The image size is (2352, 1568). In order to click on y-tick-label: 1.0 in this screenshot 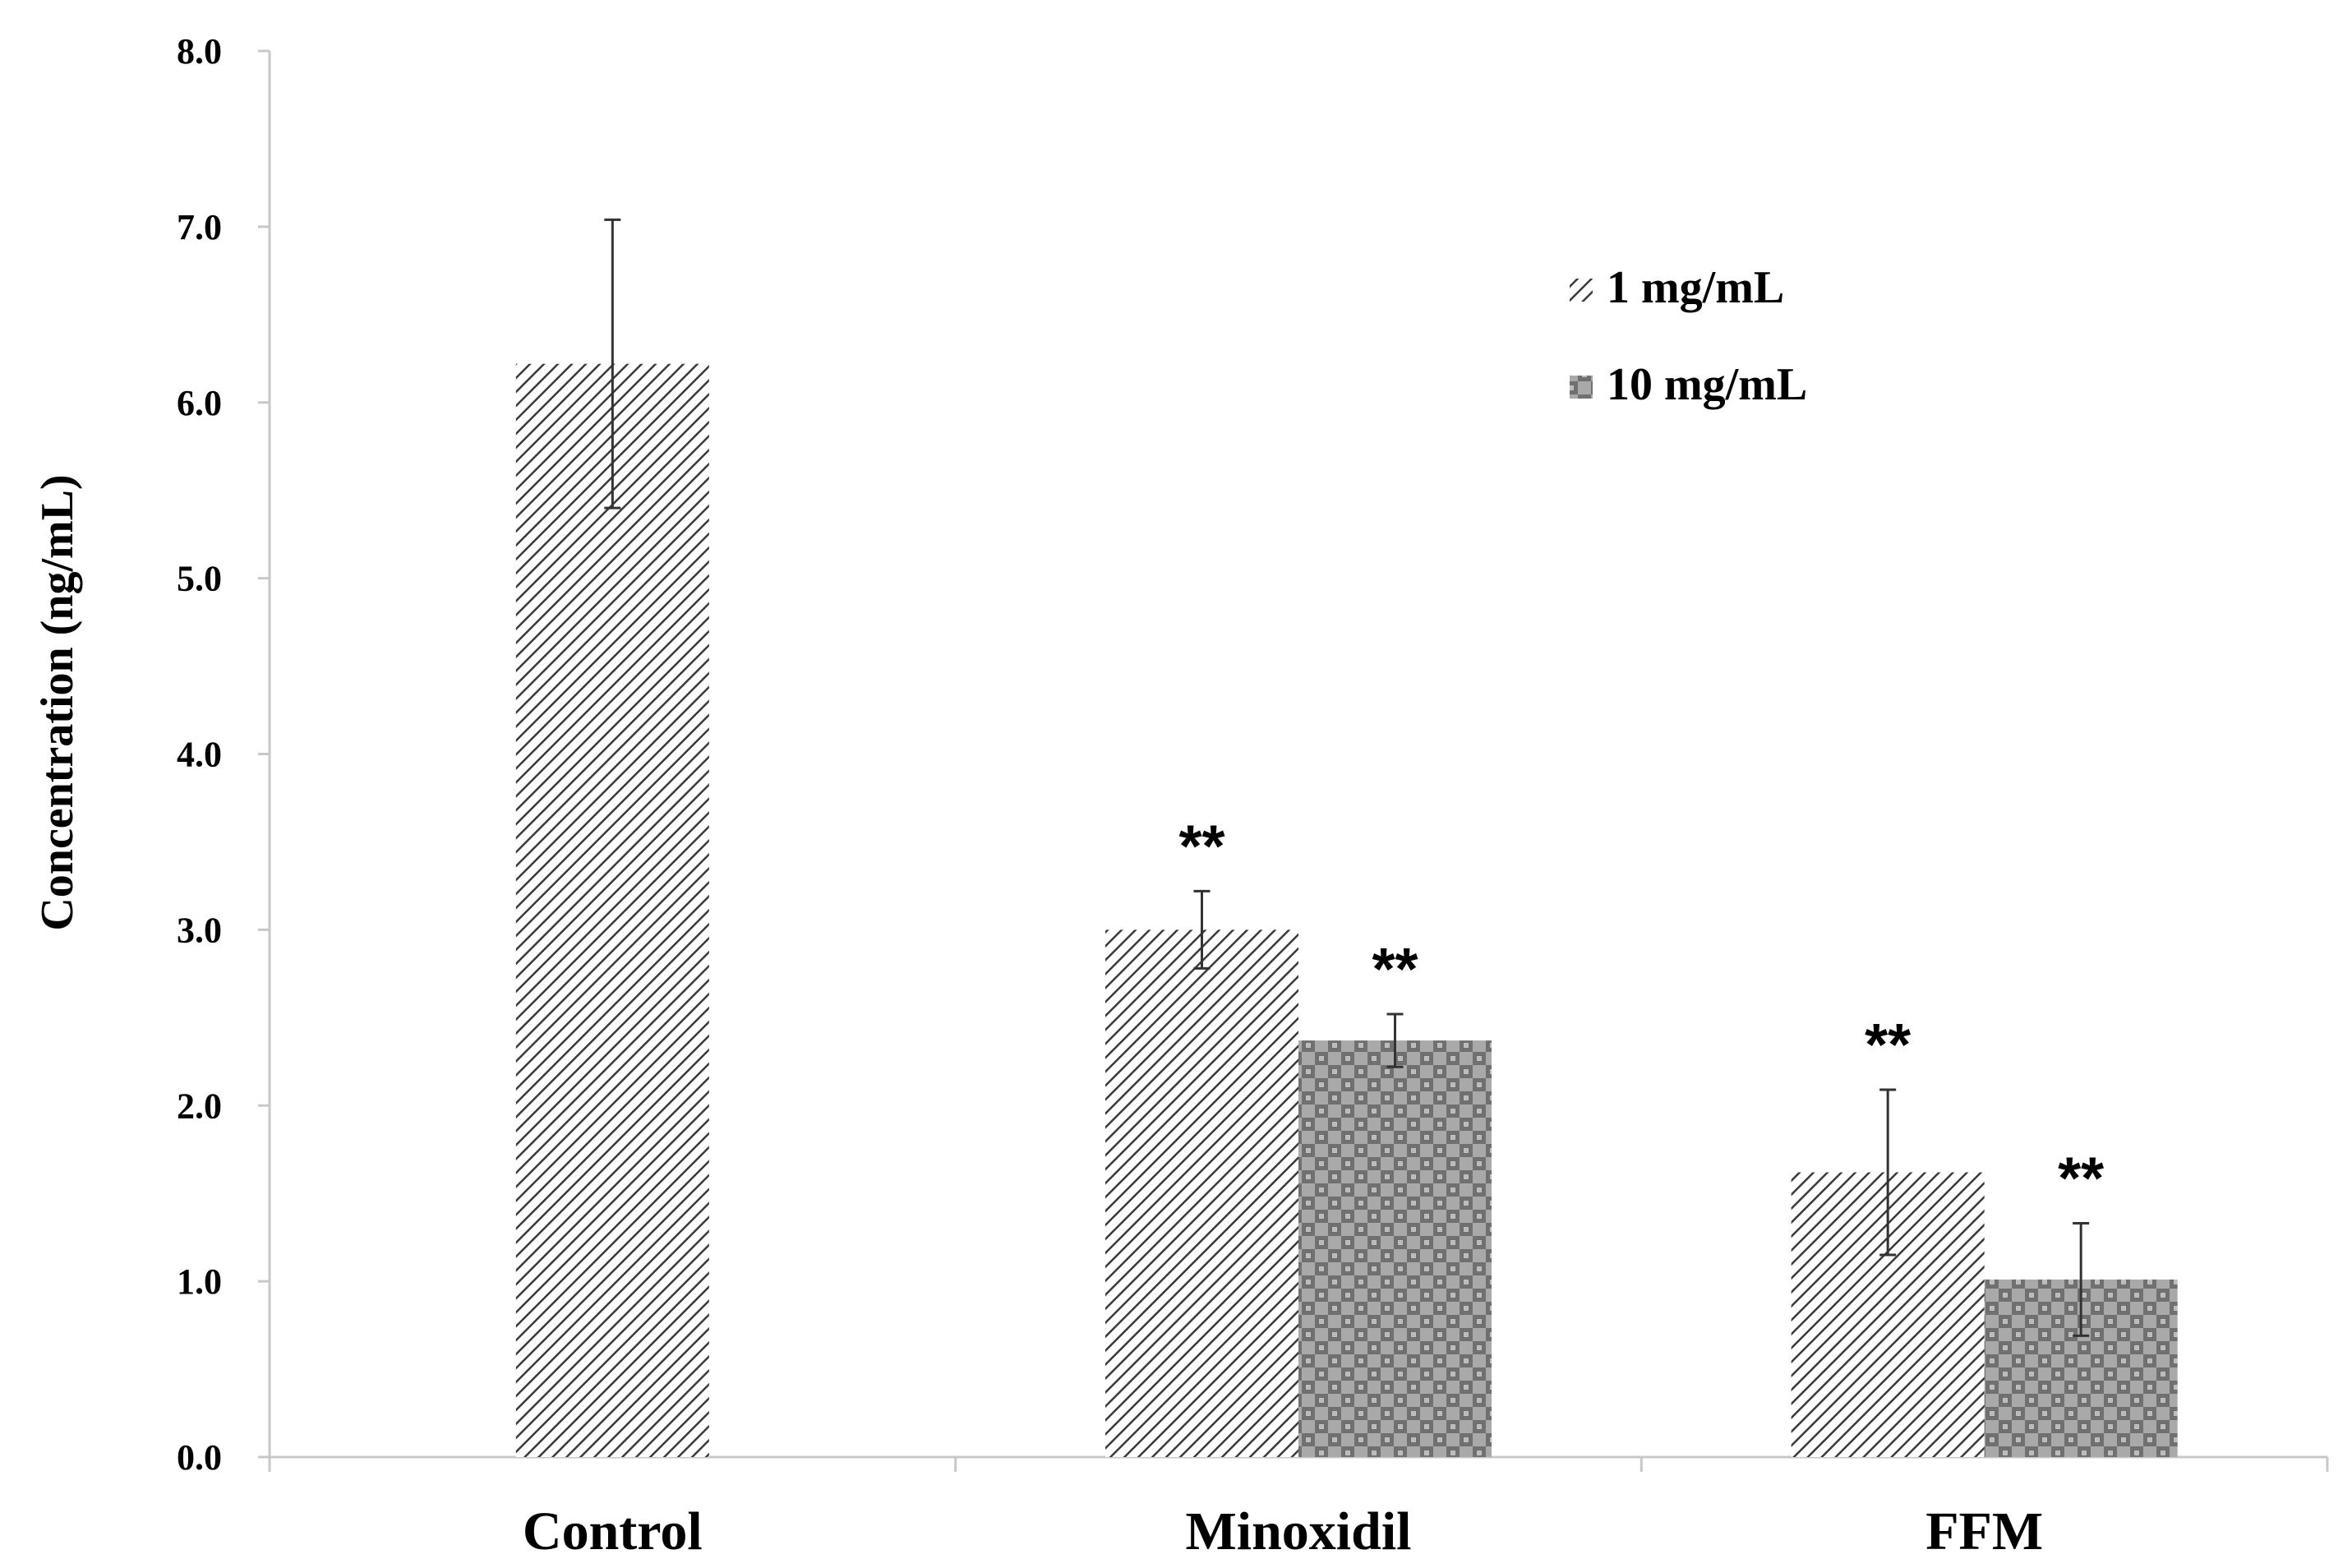, I will do `click(199, 1281)`.